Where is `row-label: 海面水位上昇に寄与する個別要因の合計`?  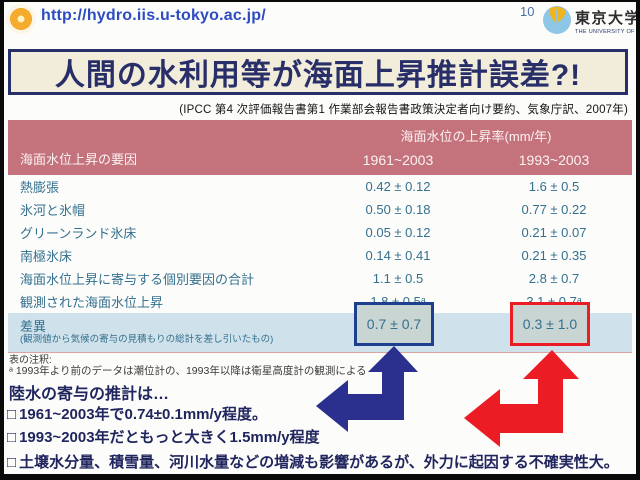 row-label: 海面水位上昇に寄与する個別要因の合計 is located at coordinates (137, 279).